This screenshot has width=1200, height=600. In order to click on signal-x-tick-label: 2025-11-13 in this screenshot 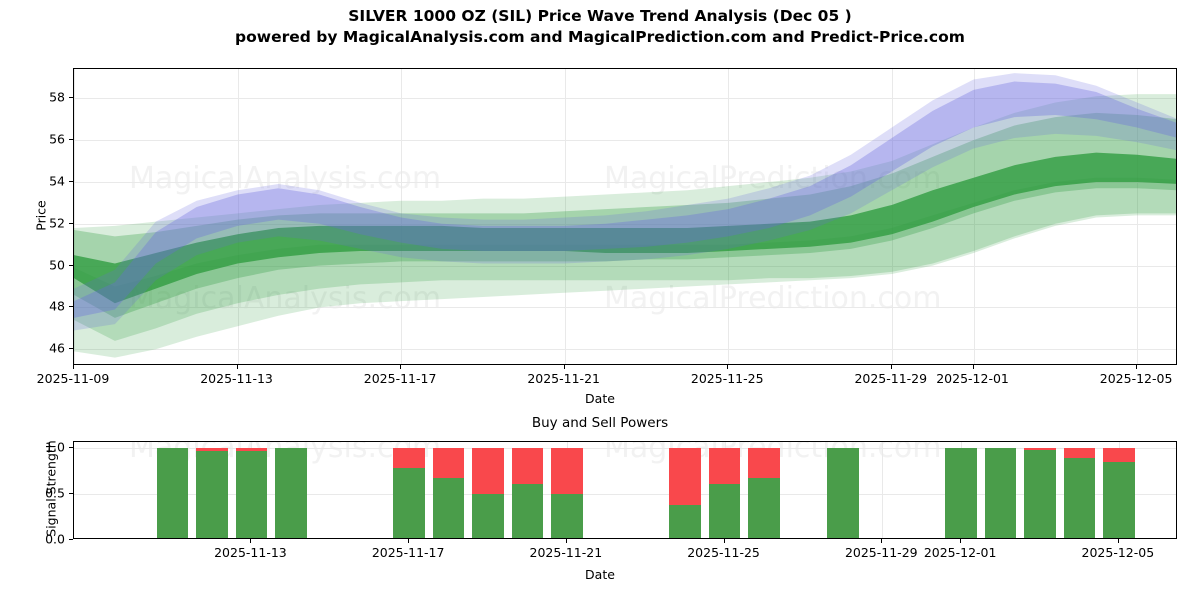, I will do `click(250, 552)`.